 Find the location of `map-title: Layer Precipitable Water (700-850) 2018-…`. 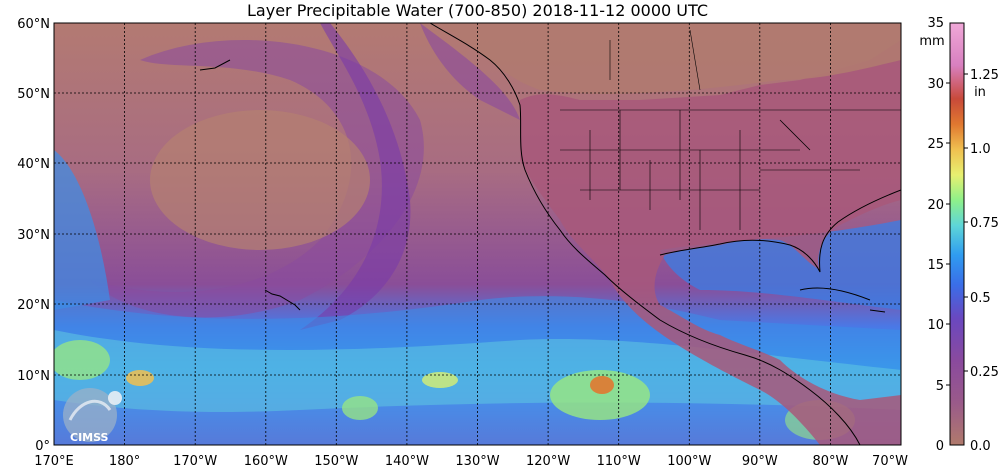

map-title: Layer Precipitable Water (700-850) 2018-… is located at coordinates (477, 10).